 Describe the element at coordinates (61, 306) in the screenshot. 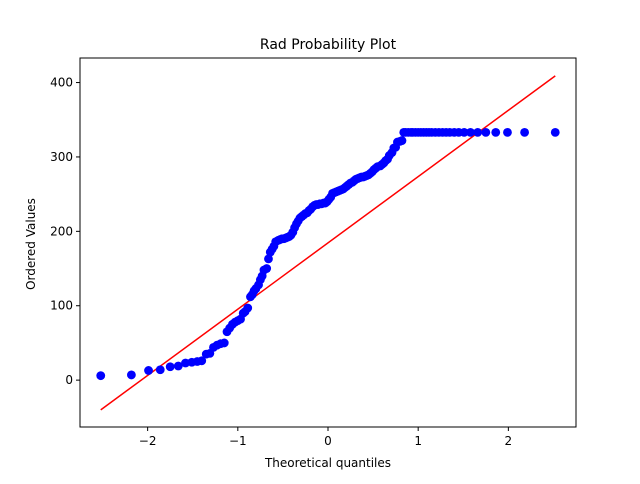

I see `y-tick-label: 100` at that location.